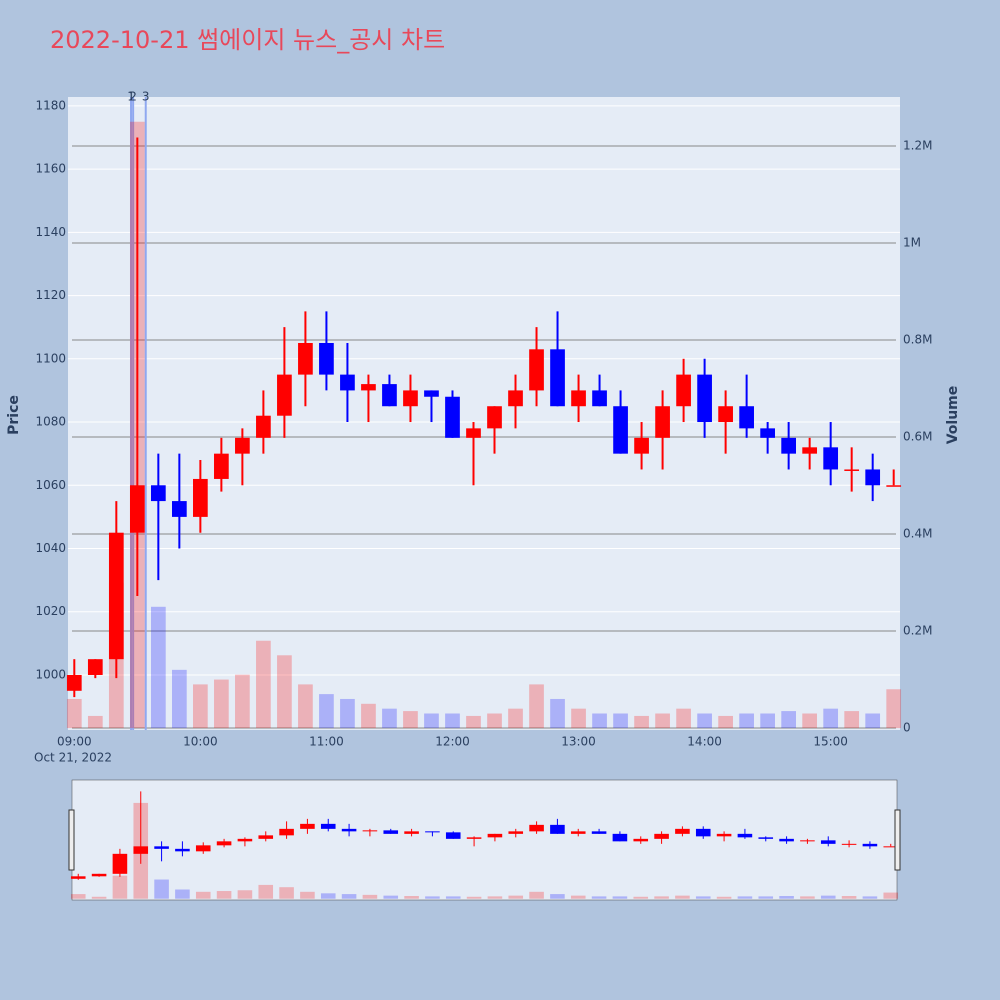  I want to click on x-tick-label: 12:00, so click(452, 742).